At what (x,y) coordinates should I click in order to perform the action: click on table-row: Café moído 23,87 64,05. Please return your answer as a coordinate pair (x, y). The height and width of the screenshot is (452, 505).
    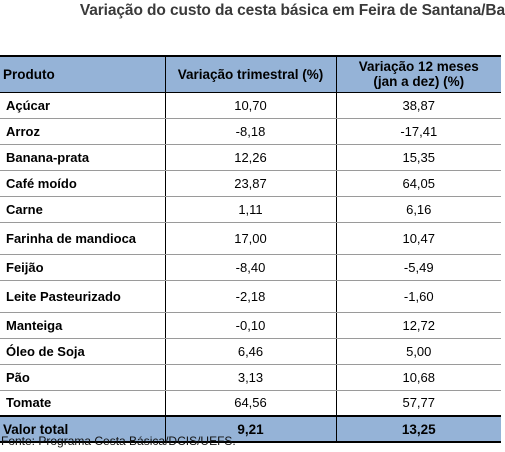
    Looking at the image, I should click on (250, 183).